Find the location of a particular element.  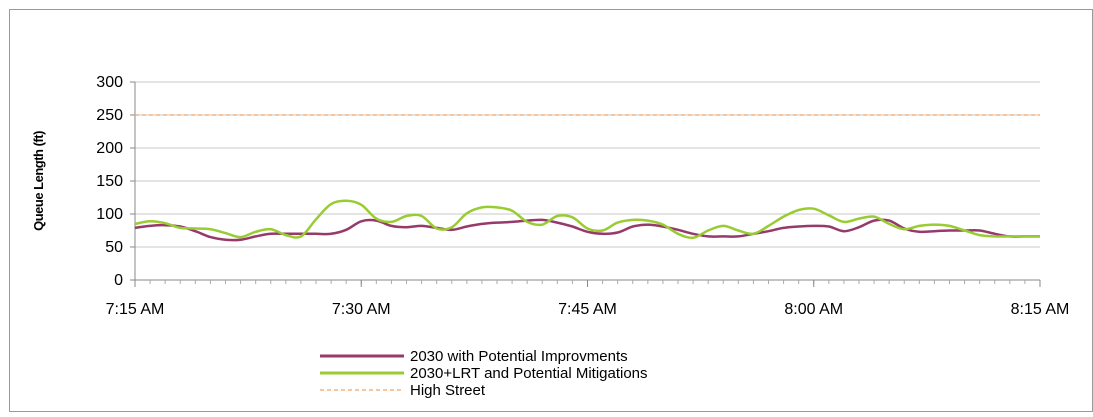

ytick-label-250: 250 is located at coordinates (109, 115).